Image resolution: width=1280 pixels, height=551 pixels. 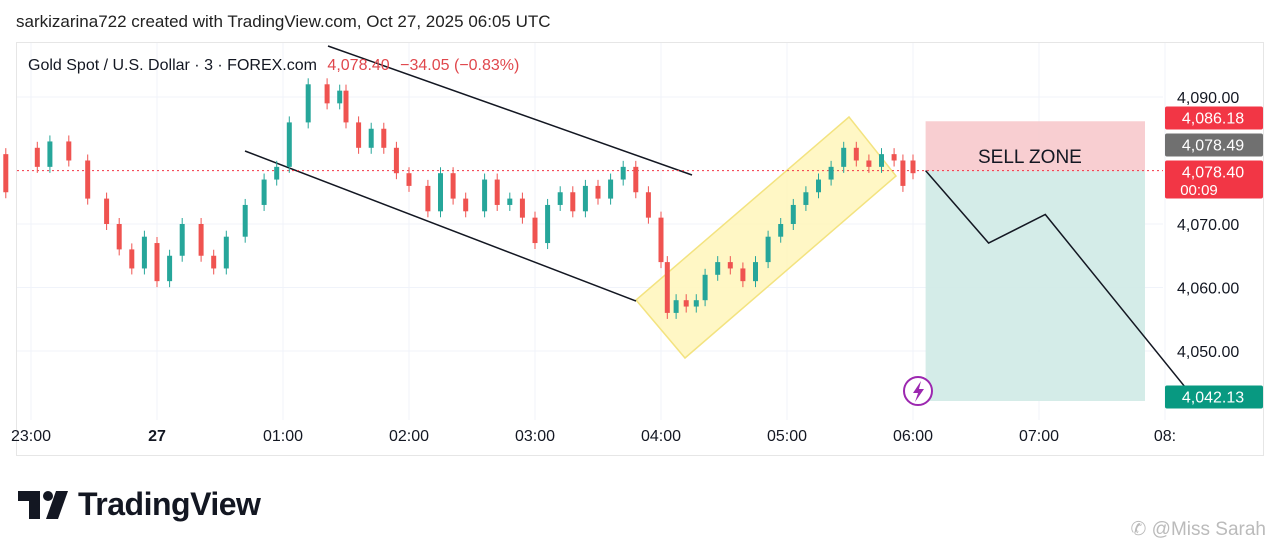 I want to click on weibo-icon: ✆, so click(x=1141, y=529).